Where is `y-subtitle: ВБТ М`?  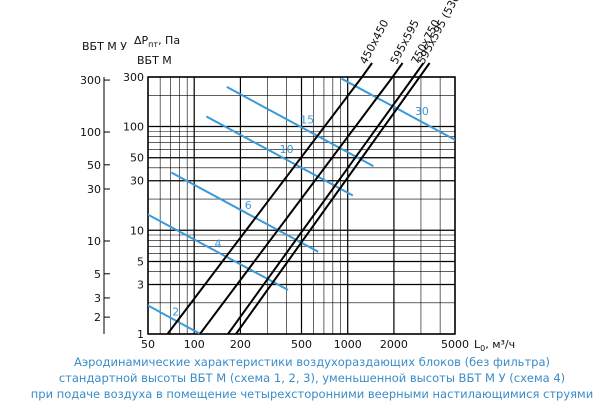
y-subtitle: ВБТ М is located at coordinates (154, 60).